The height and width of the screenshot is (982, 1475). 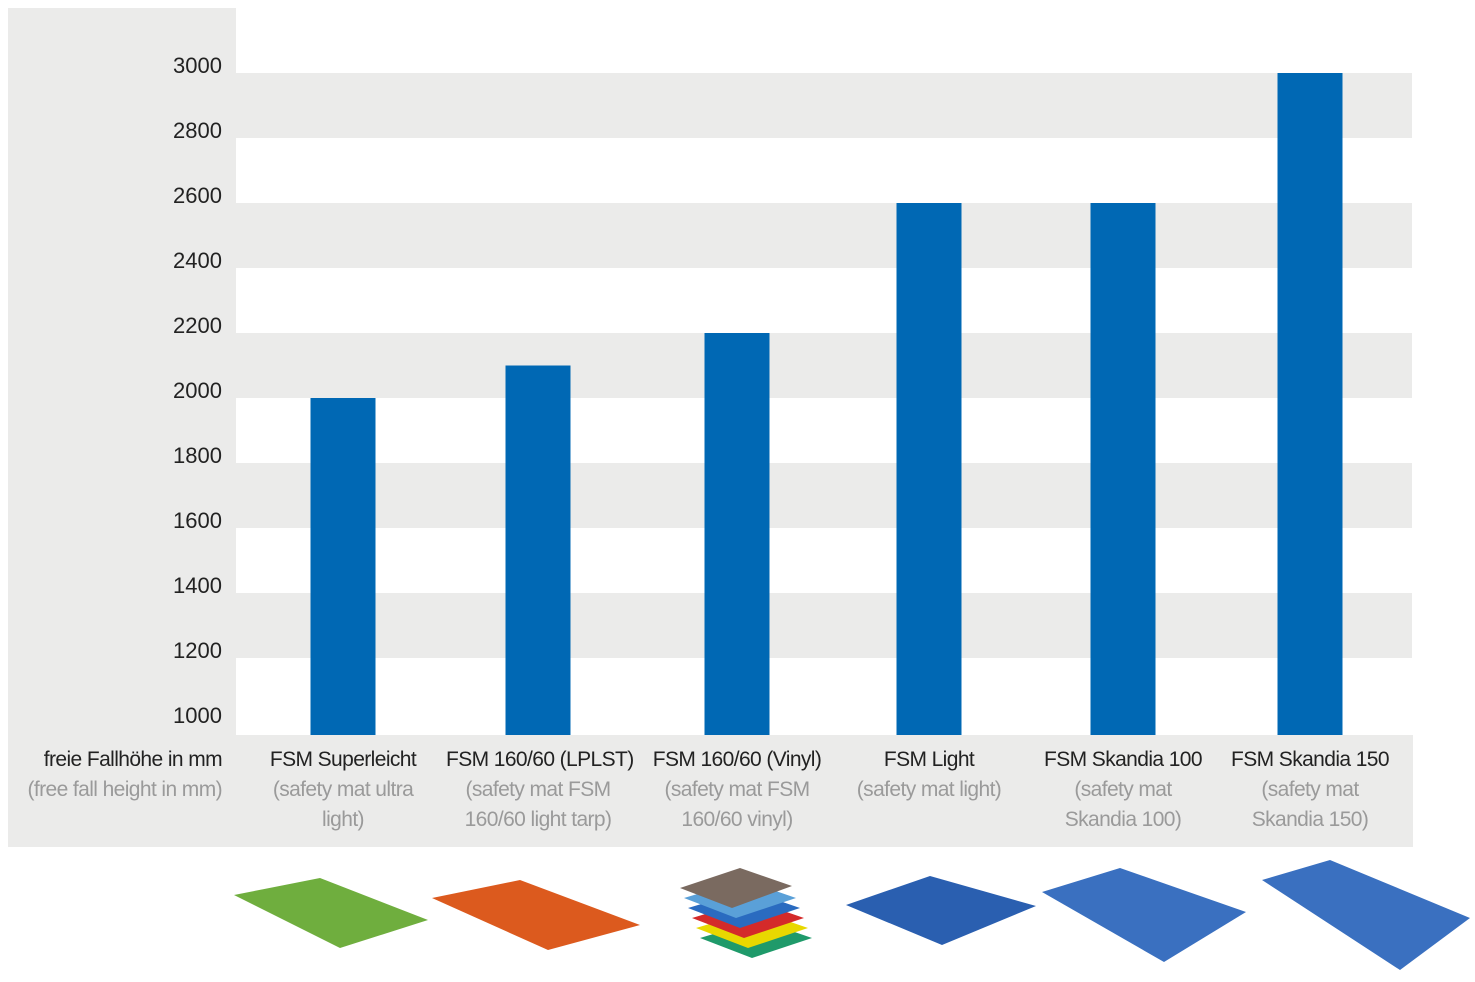 I want to click on y-tick-label: 1200, so click(x=197, y=650).